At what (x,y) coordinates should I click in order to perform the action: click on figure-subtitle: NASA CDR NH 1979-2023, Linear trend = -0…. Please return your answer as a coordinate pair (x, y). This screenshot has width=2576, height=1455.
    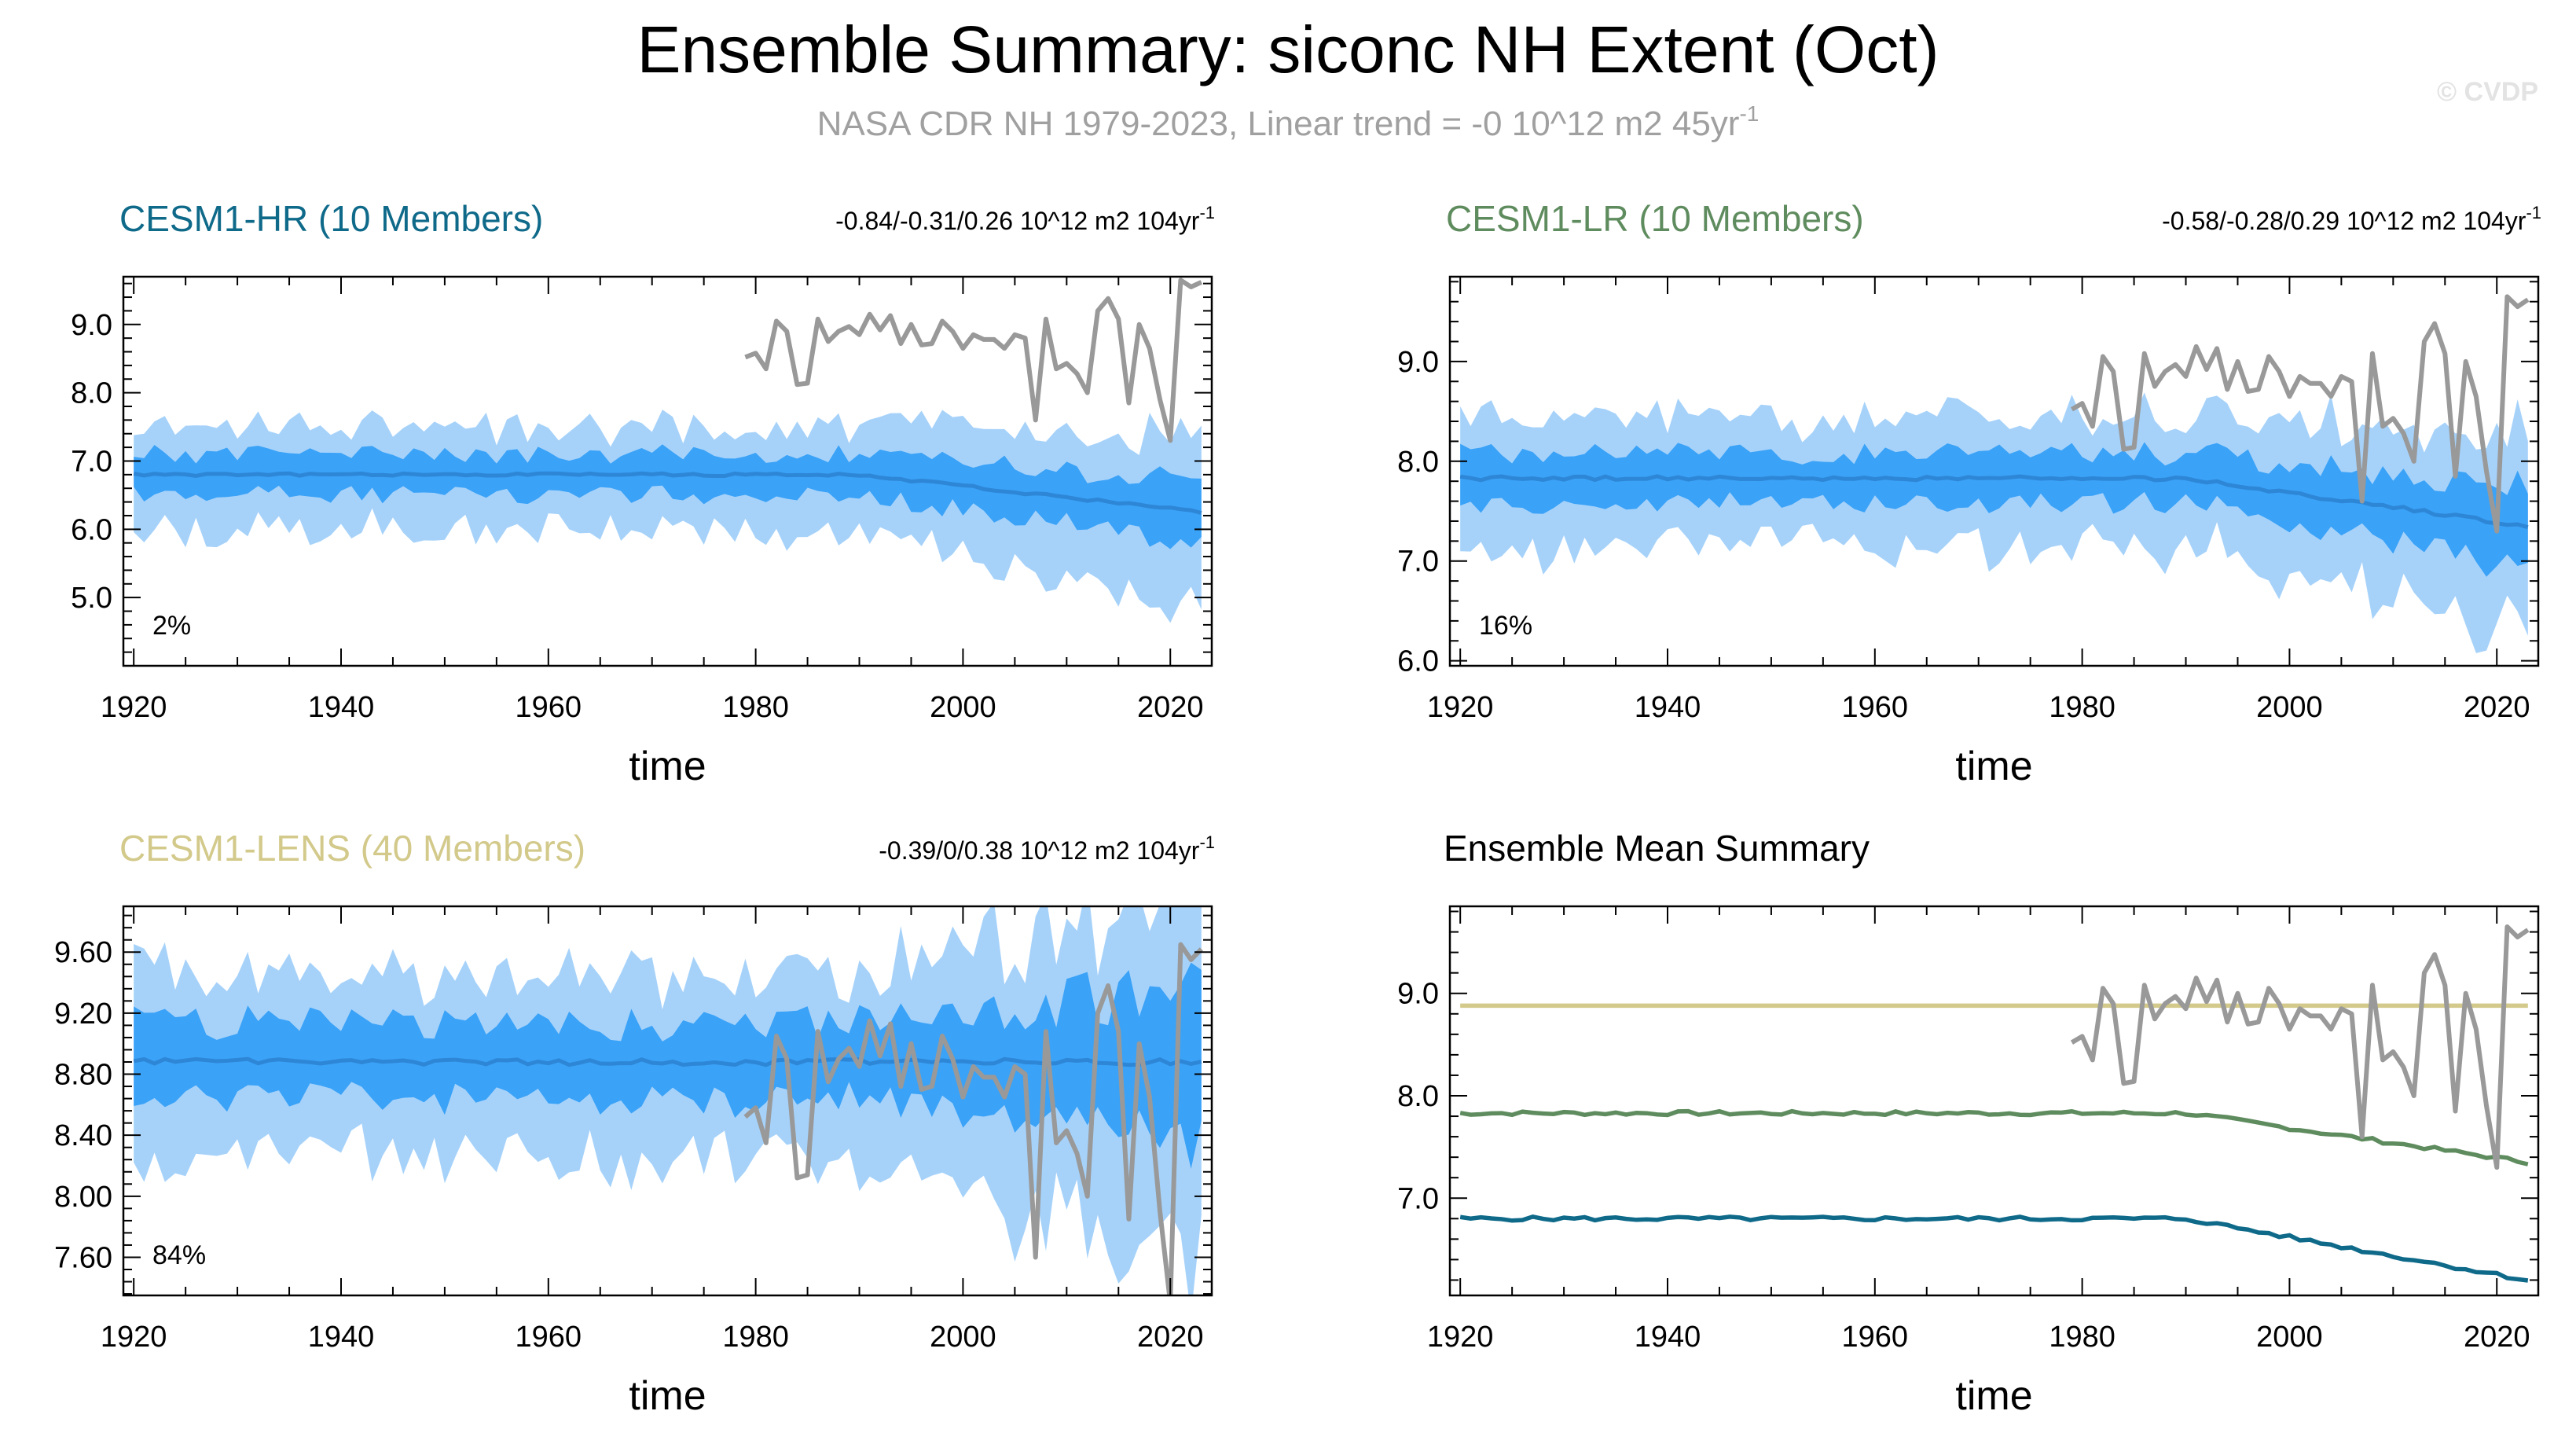
    Looking at the image, I should click on (1288, 122).